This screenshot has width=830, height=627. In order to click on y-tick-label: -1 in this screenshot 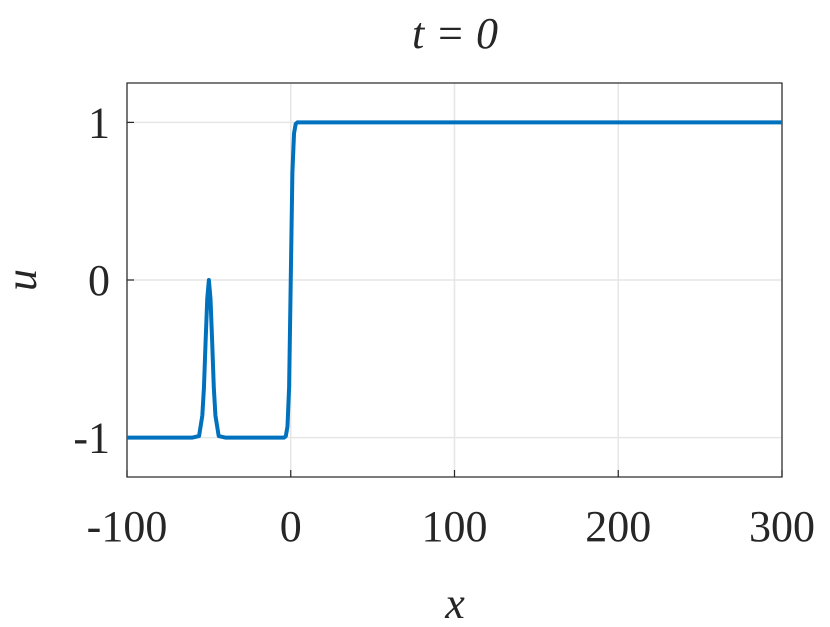, I will do `click(91, 438)`.